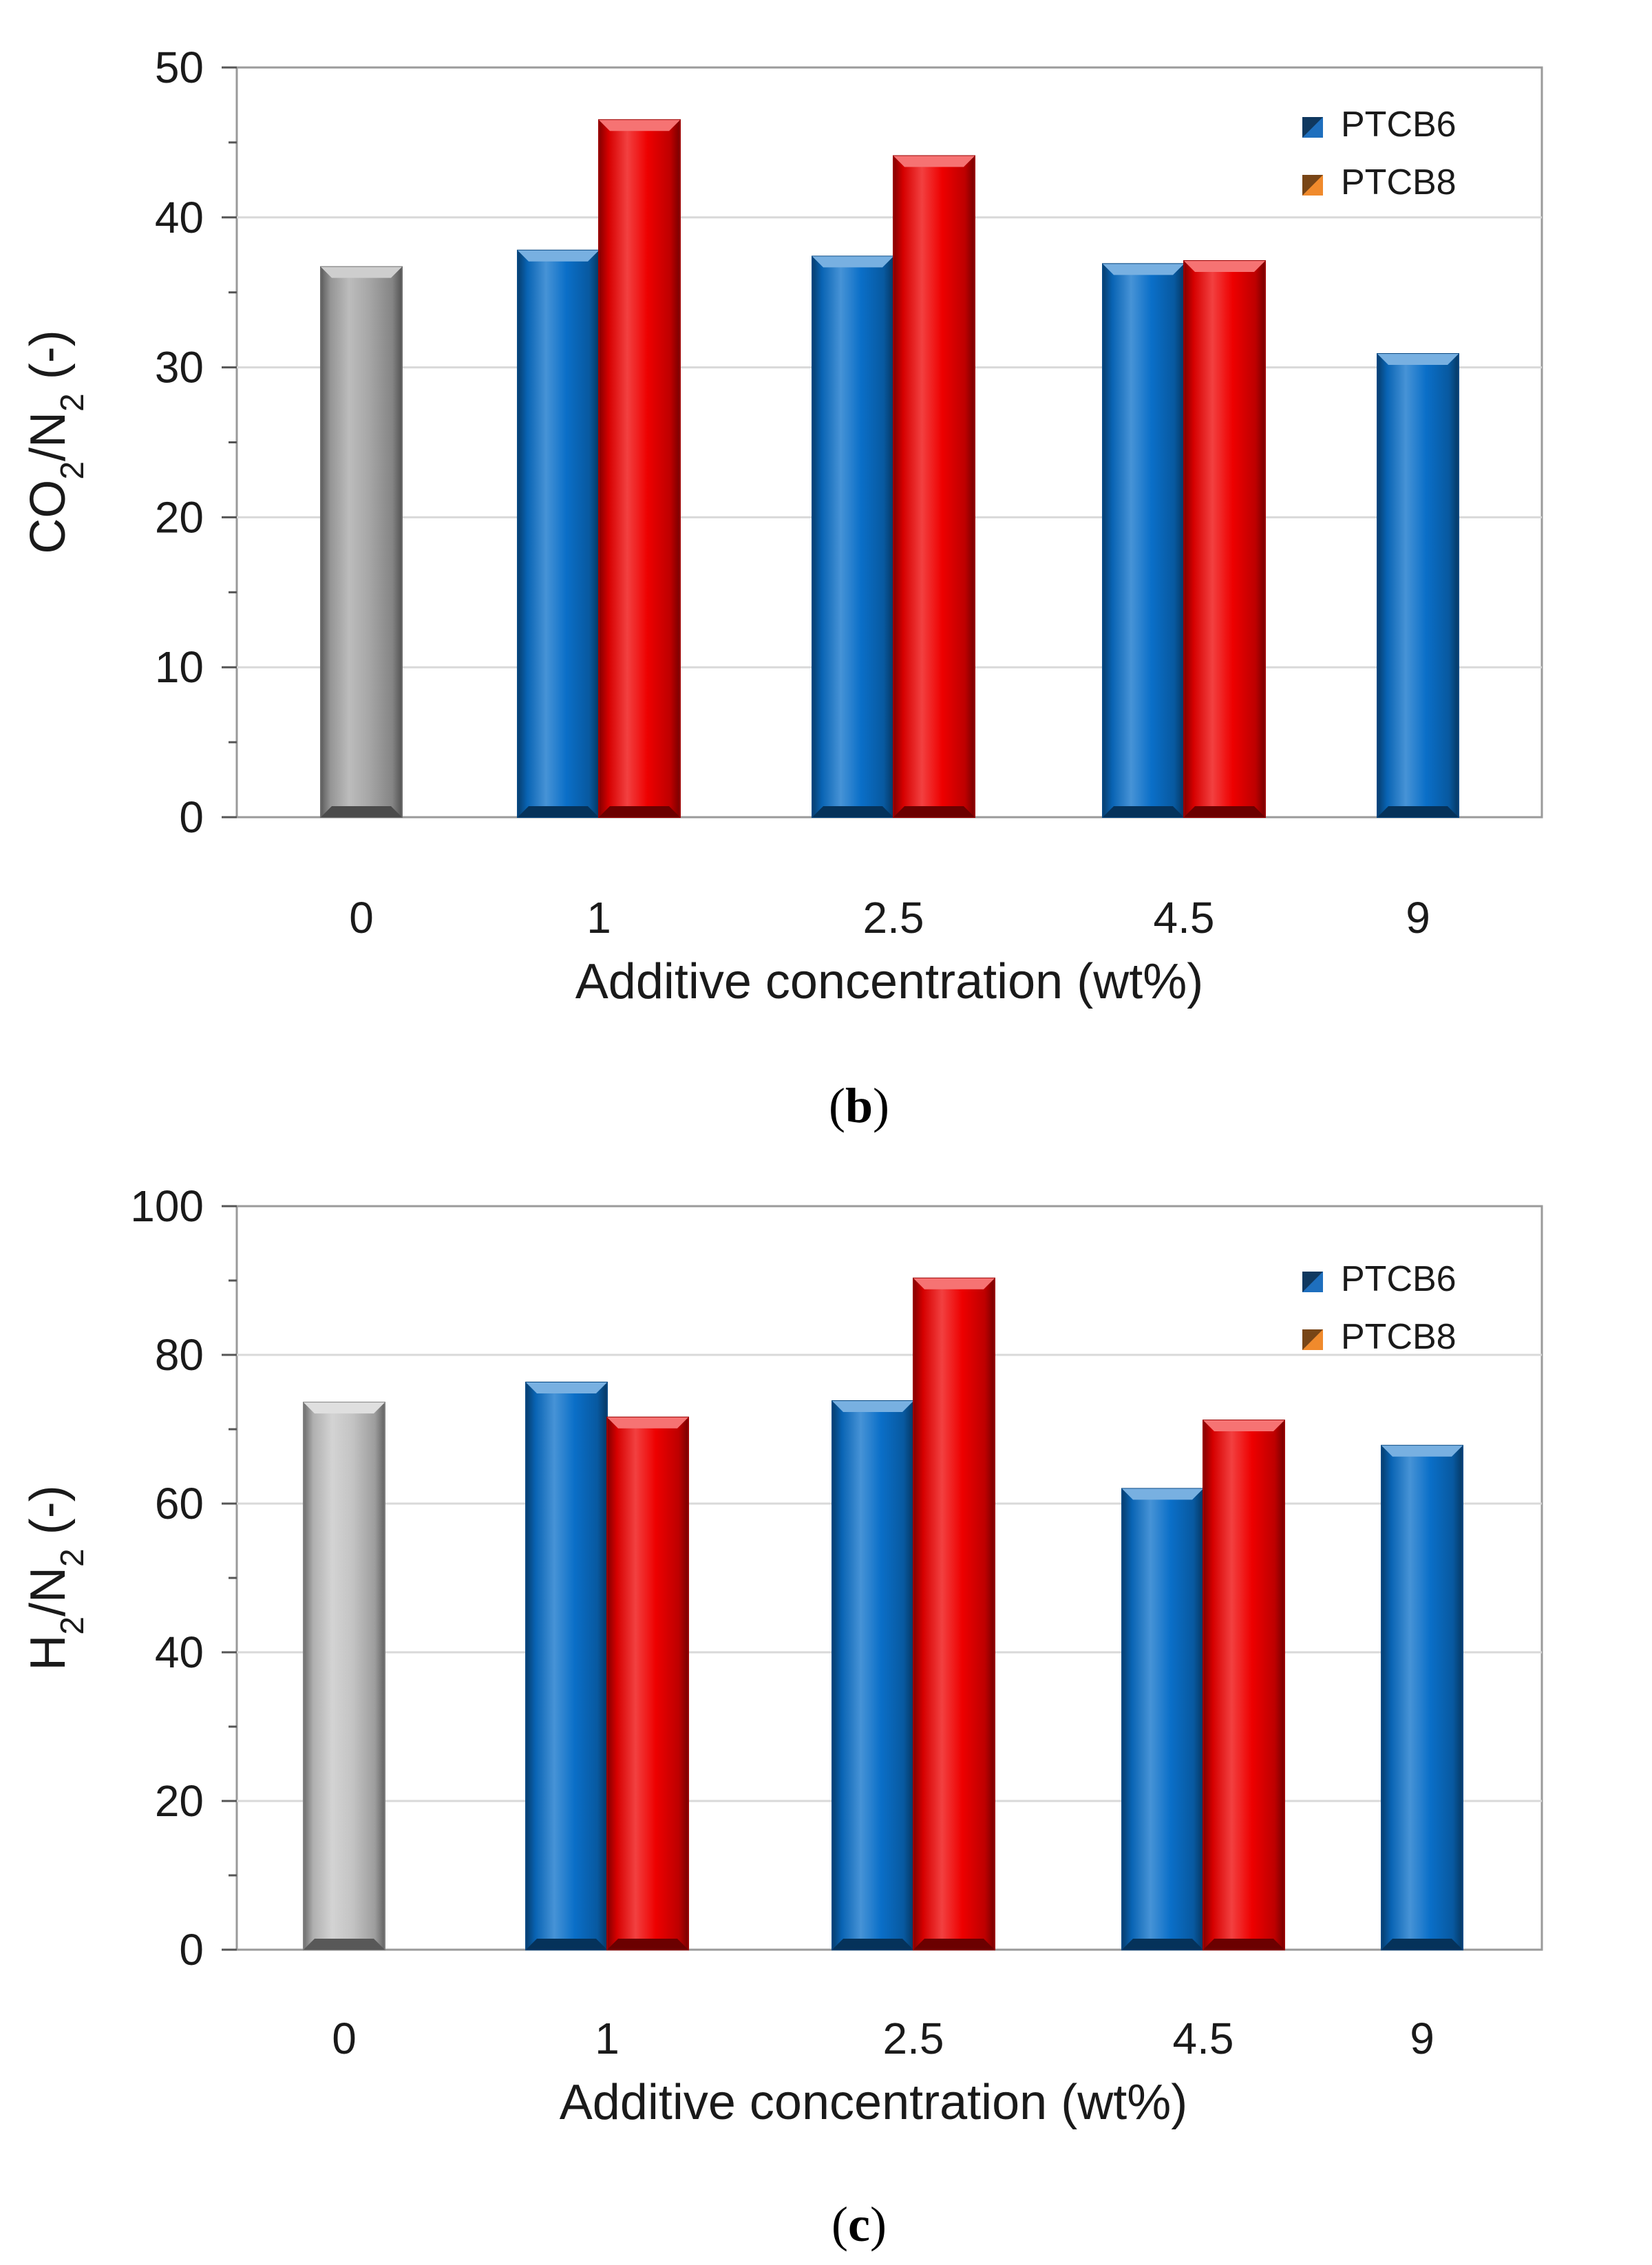  I want to click on chart0-legend-swatch-ptcb8, so click(1312, 185).